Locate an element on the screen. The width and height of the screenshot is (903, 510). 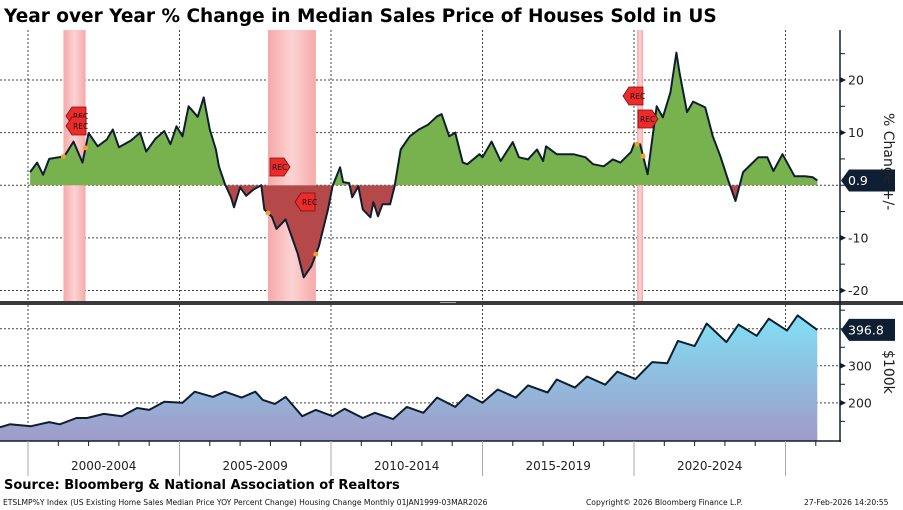
last-value-label-price: 396.8 is located at coordinates (868, 329).